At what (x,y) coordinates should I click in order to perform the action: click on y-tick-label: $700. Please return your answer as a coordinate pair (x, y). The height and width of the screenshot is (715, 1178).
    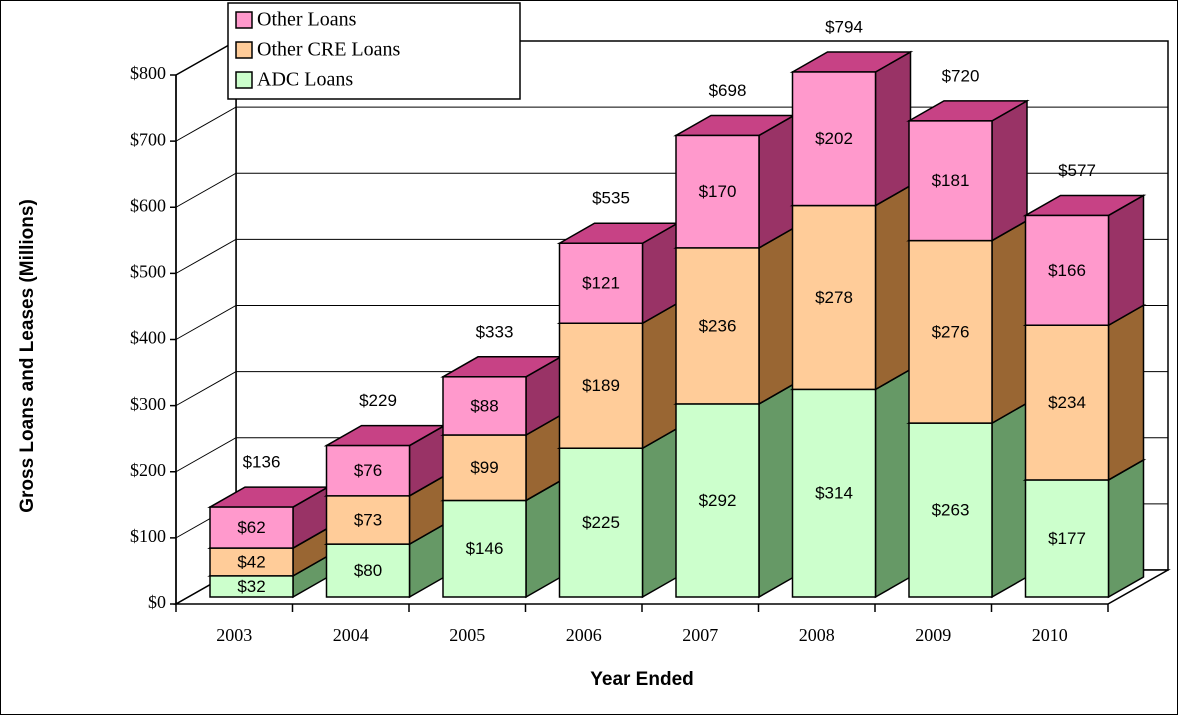
    Looking at the image, I should click on (148, 139).